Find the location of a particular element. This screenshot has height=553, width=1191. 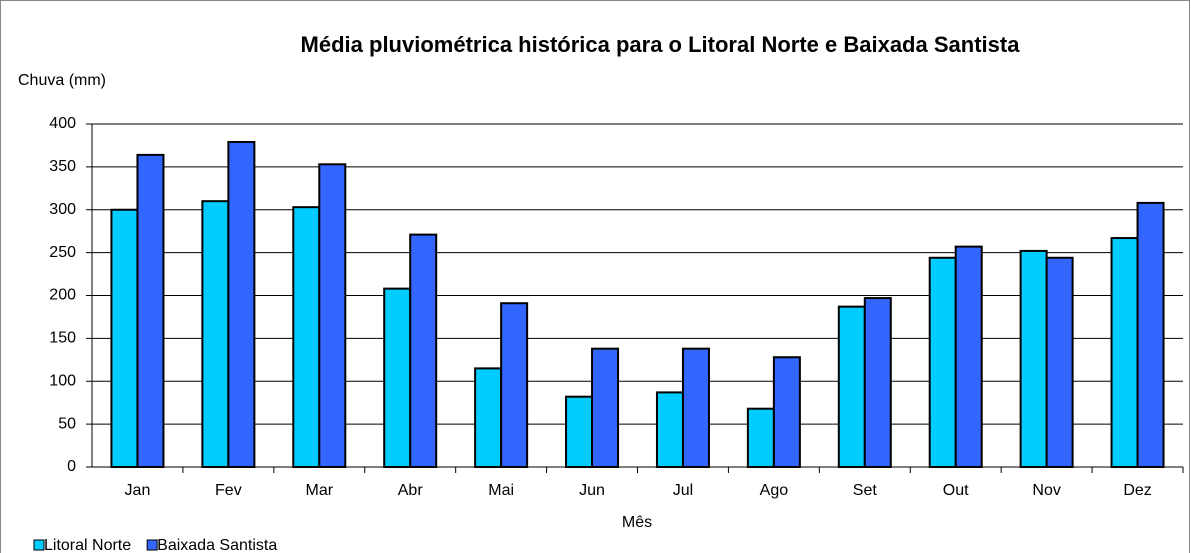

x-tick-label: Jan is located at coordinates (138, 490).